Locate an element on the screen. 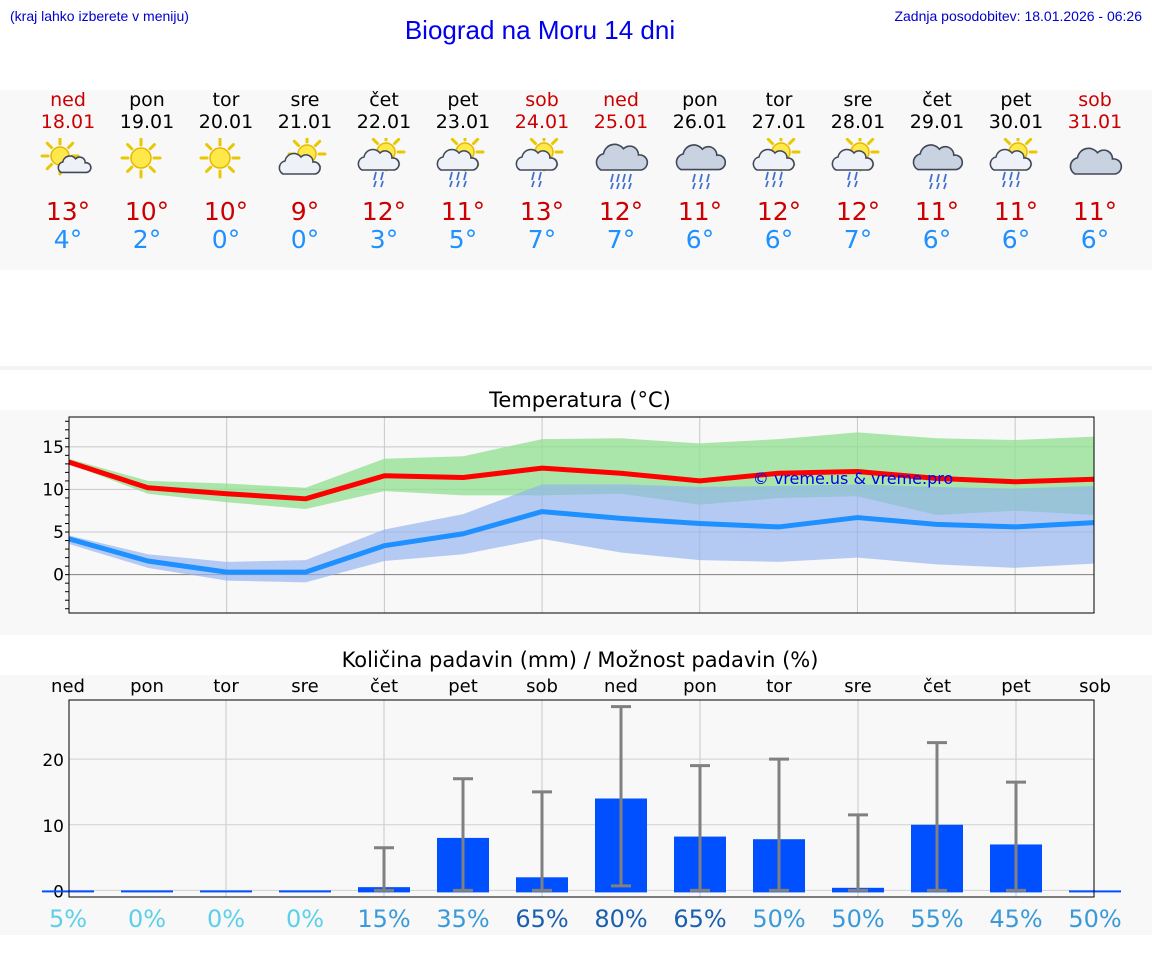 The width and height of the screenshot is (1152, 975). location-hint: (kraj lahko izberete v meniju) is located at coordinates (99, 16).